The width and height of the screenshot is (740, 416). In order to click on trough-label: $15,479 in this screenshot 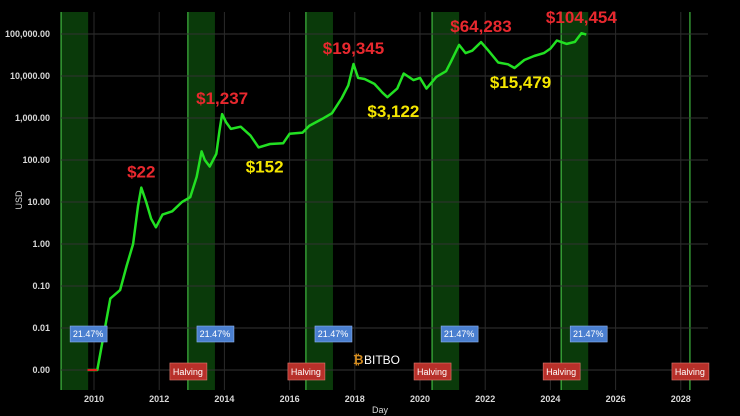, I will do `click(520, 82)`.